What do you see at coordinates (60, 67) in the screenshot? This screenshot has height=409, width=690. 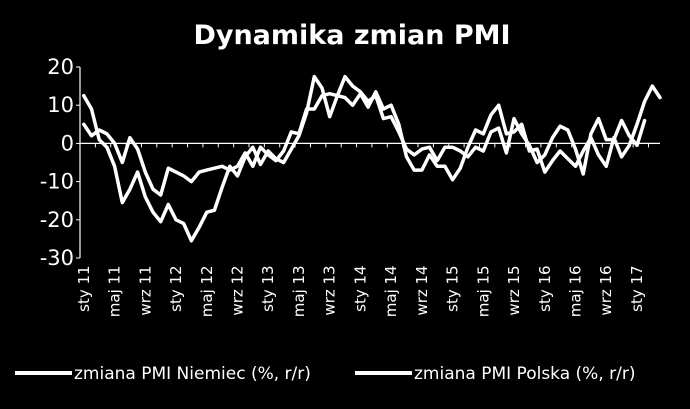 I see `y-tick-label: 20` at bounding box center [60, 67].